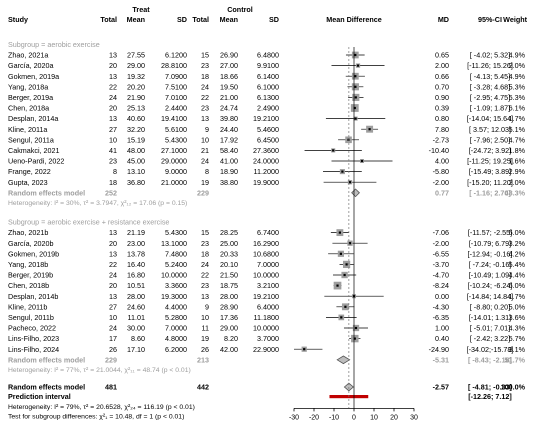 This screenshot has width=550, height=441. I want to click on subgroup-1-random-control-total: 229, so click(203, 192).